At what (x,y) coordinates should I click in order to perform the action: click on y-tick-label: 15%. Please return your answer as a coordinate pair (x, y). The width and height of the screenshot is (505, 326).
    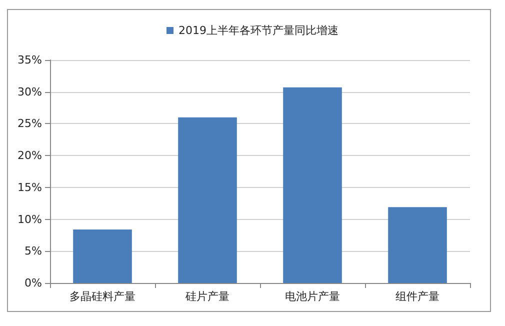
    Looking at the image, I should click on (30, 187).